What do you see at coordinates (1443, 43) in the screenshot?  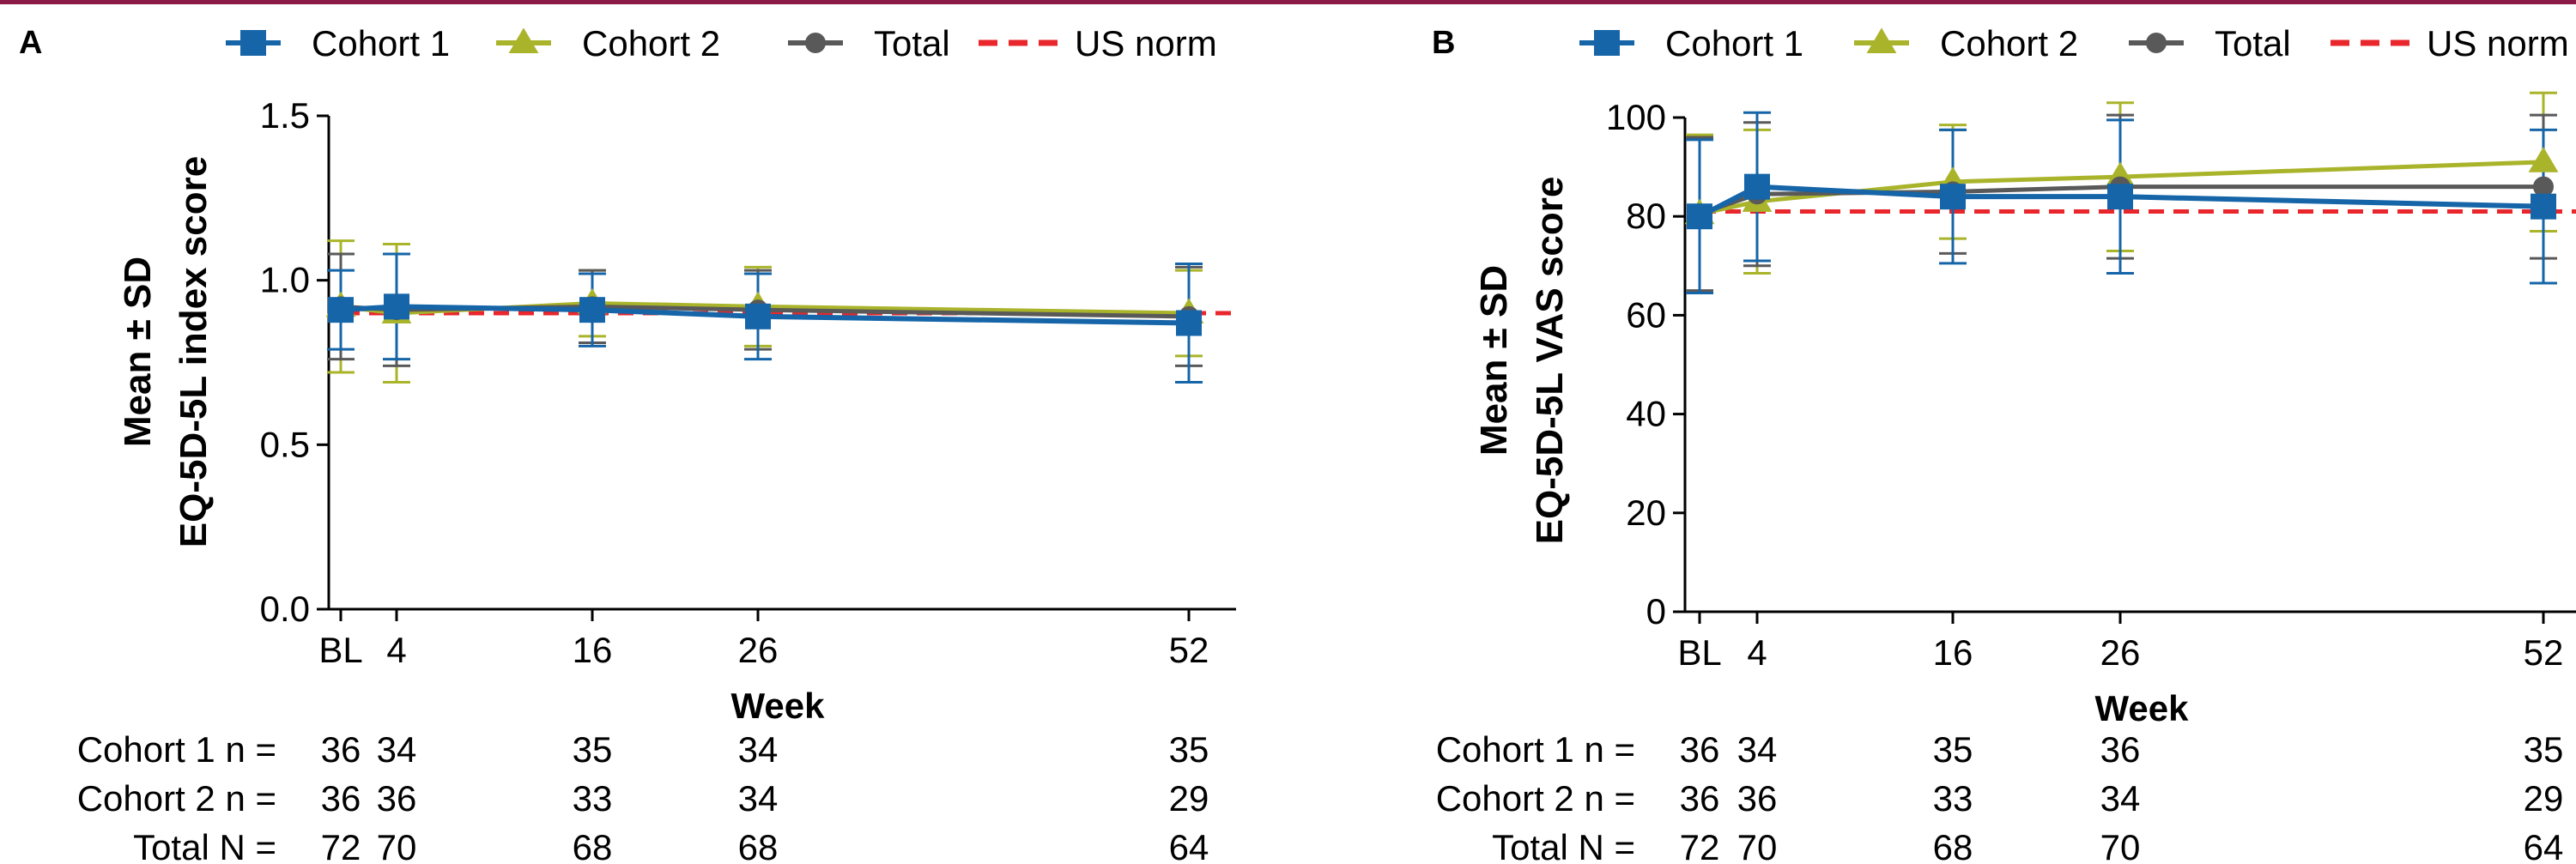 I see `panel-label: B` at bounding box center [1443, 43].